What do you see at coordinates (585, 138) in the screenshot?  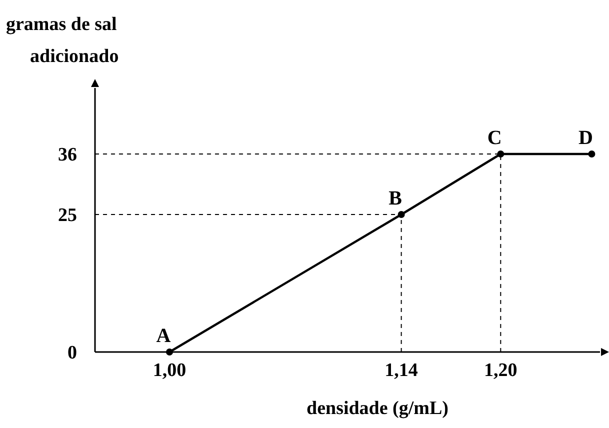 I see `annotation: D` at bounding box center [585, 138].